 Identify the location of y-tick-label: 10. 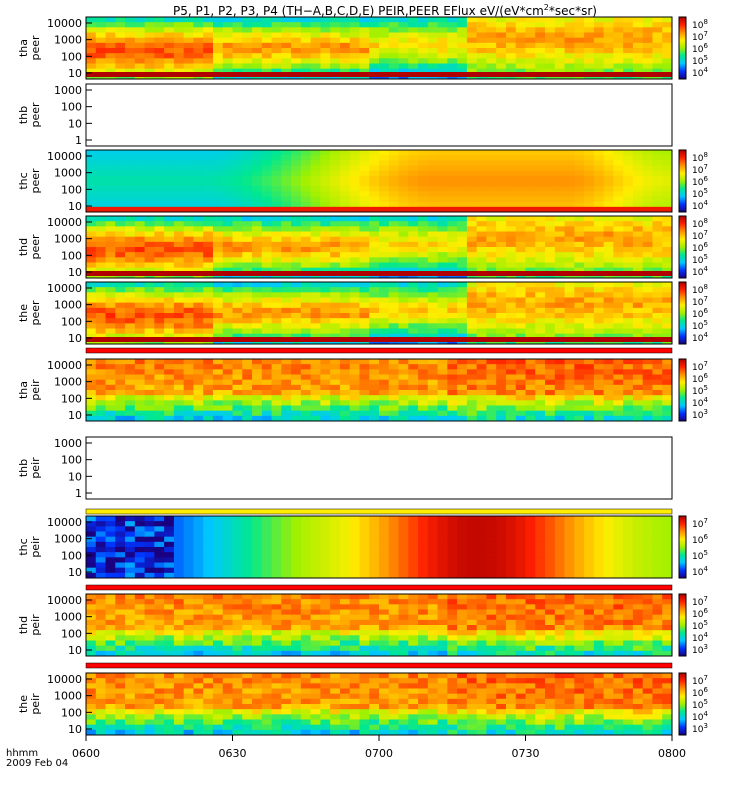
(75, 415).